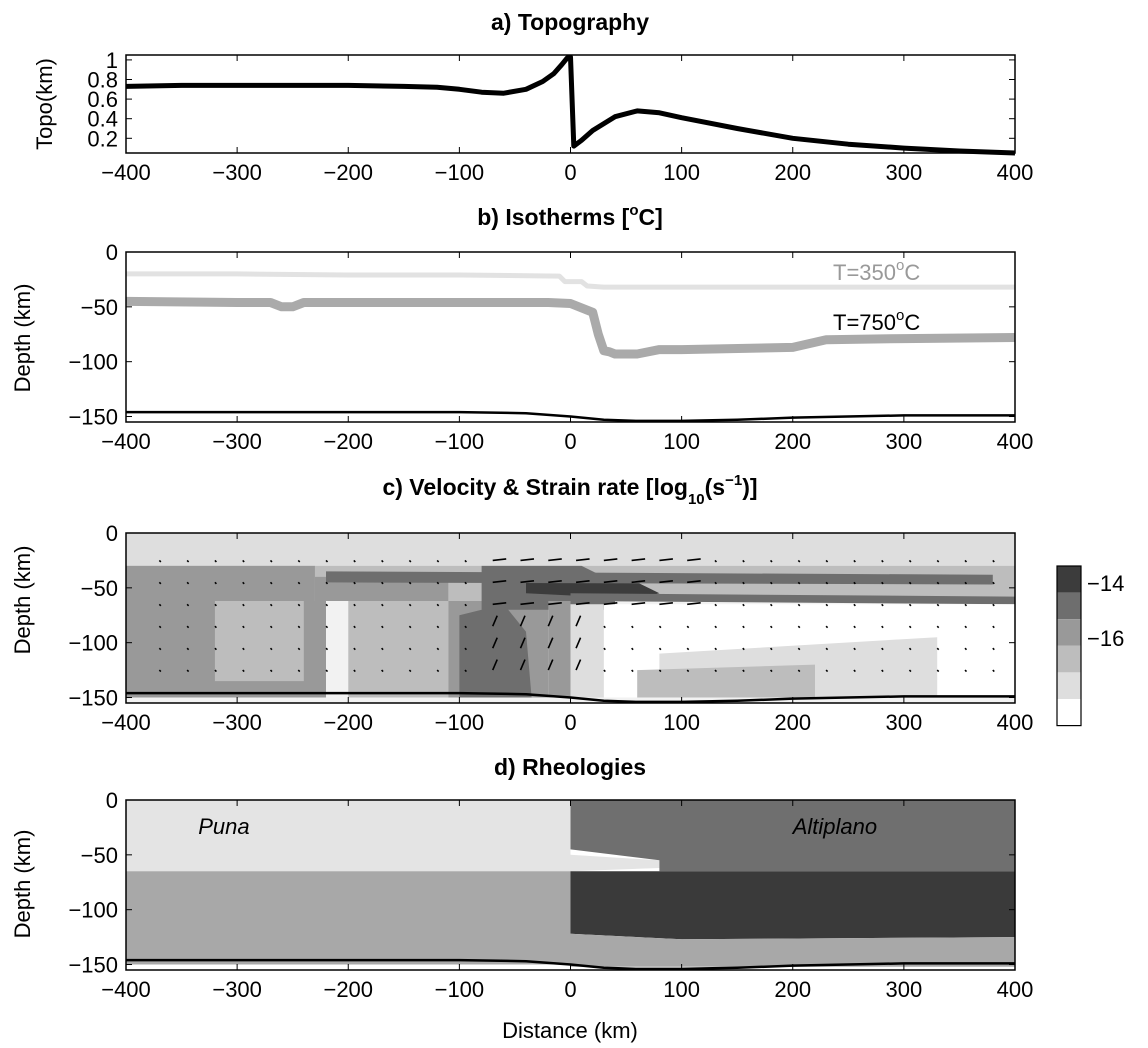 The width and height of the screenshot is (1148, 1048). Describe the element at coordinates (348, 441) in the screenshot. I see `x-tick-label: −200` at that location.